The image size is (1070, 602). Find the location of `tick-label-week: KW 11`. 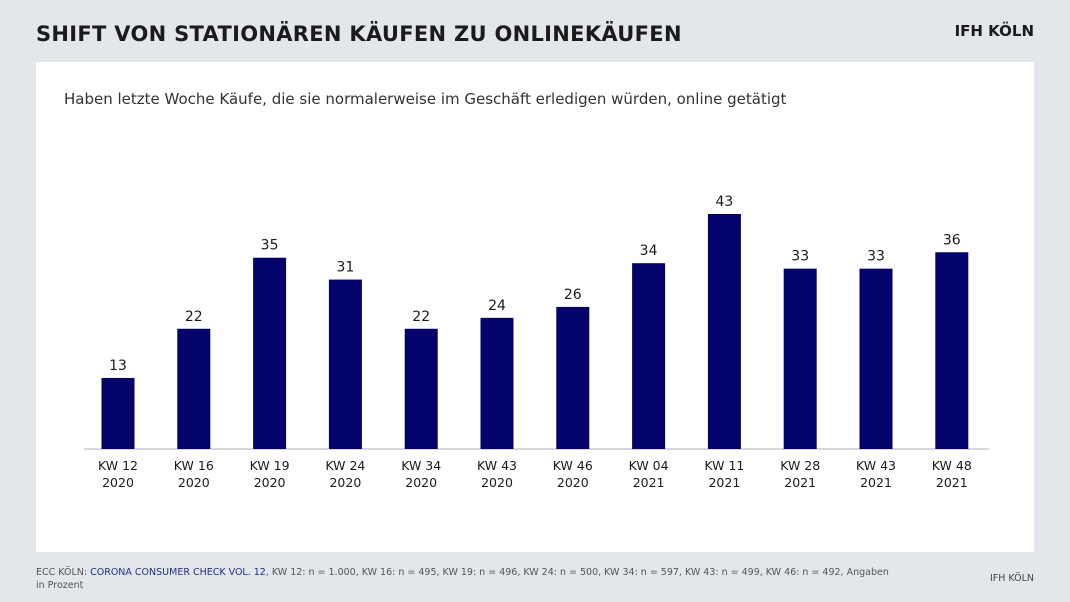

tick-label-week: KW 11 is located at coordinates (724, 465).